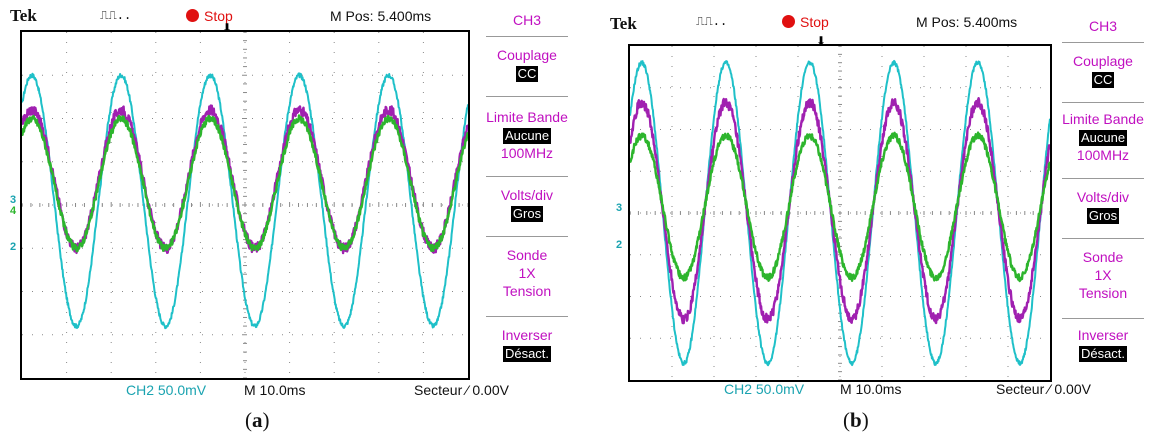 Image resolution: width=1153 pixels, height=441 pixels. I want to click on caption-a-letter: a, so click(257, 420).